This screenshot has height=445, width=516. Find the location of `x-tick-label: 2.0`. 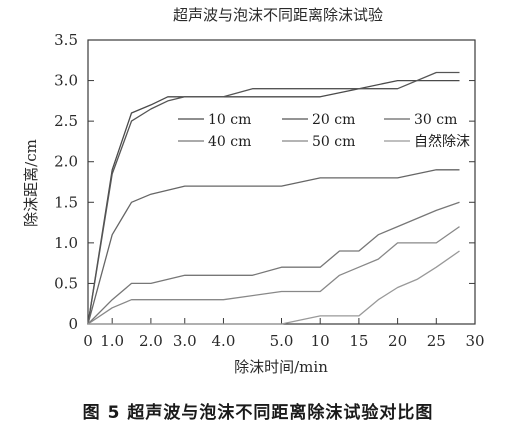

x-tick-label: 2.0 is located at coordinates (151, 341).